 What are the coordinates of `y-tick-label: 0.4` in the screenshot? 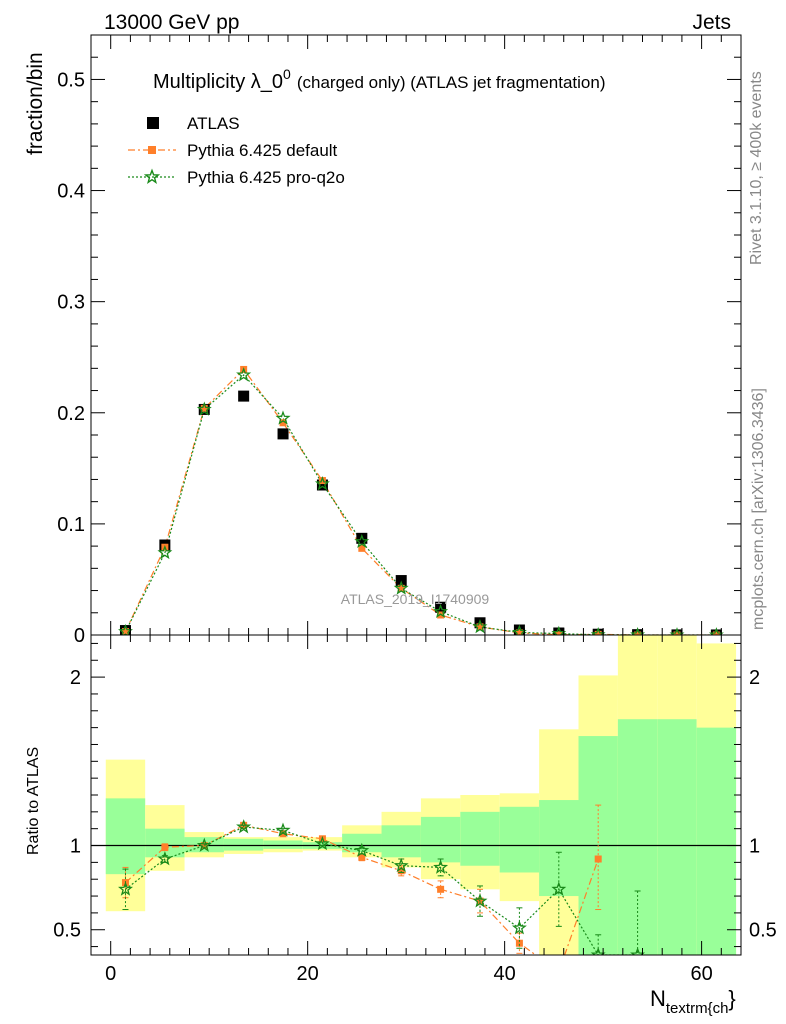 It's located at (71, 192).